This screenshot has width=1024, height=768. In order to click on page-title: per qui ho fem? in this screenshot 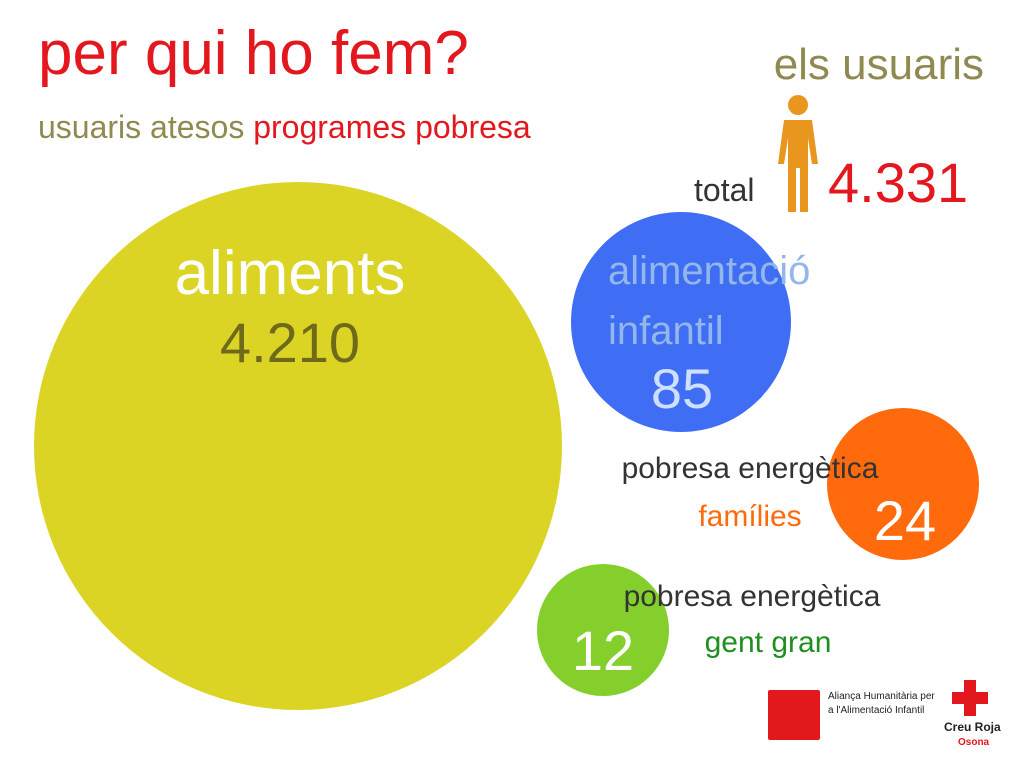, I will do `click(253, 53)`.